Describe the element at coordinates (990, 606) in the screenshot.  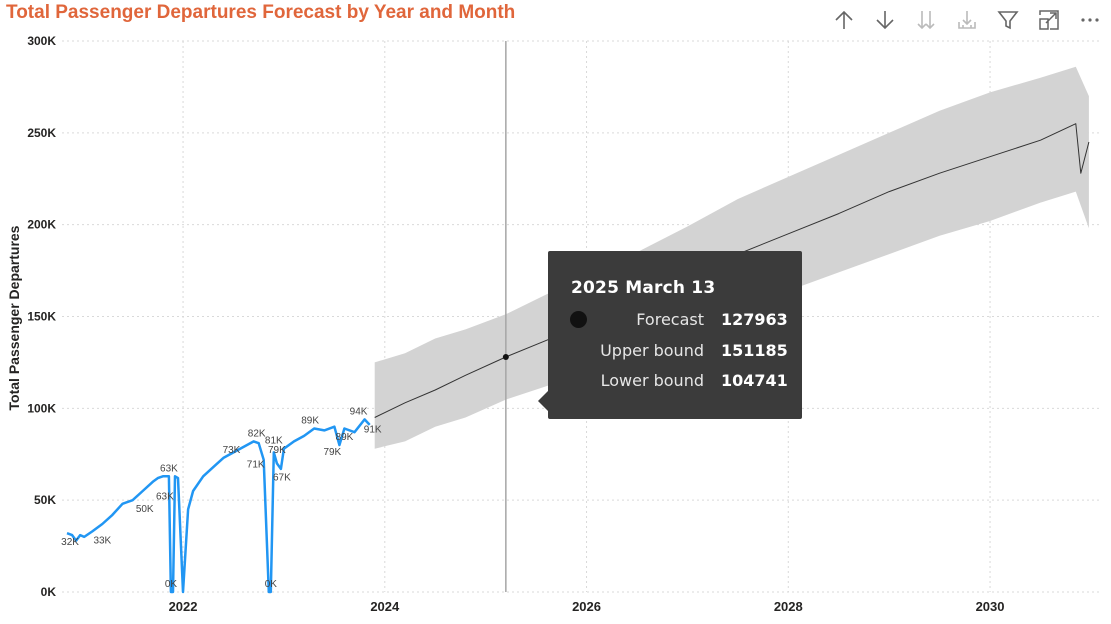
I see `x-tick-label: 2030` at that location.